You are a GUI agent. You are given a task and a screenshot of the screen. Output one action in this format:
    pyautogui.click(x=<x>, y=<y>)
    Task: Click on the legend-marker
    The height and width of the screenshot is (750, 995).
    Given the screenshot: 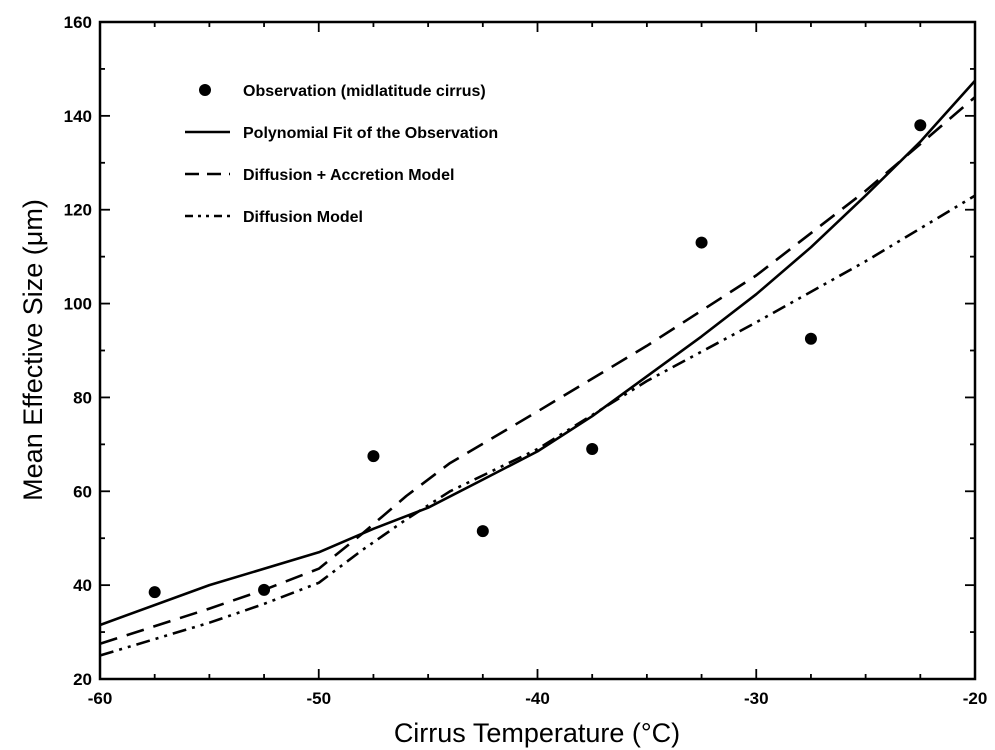 What is the action you would take?
    pyautogui.click(x=205, y=90)
    